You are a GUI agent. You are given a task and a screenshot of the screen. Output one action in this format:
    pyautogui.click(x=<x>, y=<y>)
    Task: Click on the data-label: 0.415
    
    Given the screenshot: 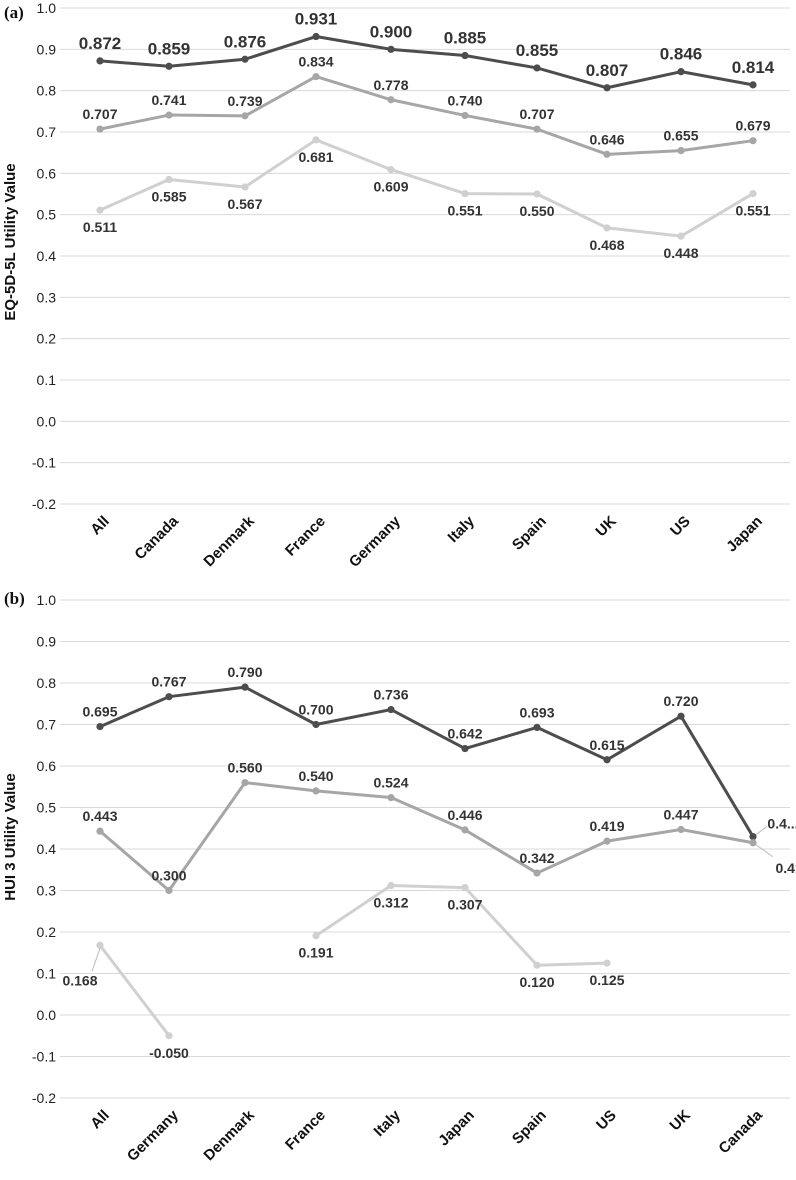 What is the action you would take?
    pyautogui.click(x=785, y=868)
    